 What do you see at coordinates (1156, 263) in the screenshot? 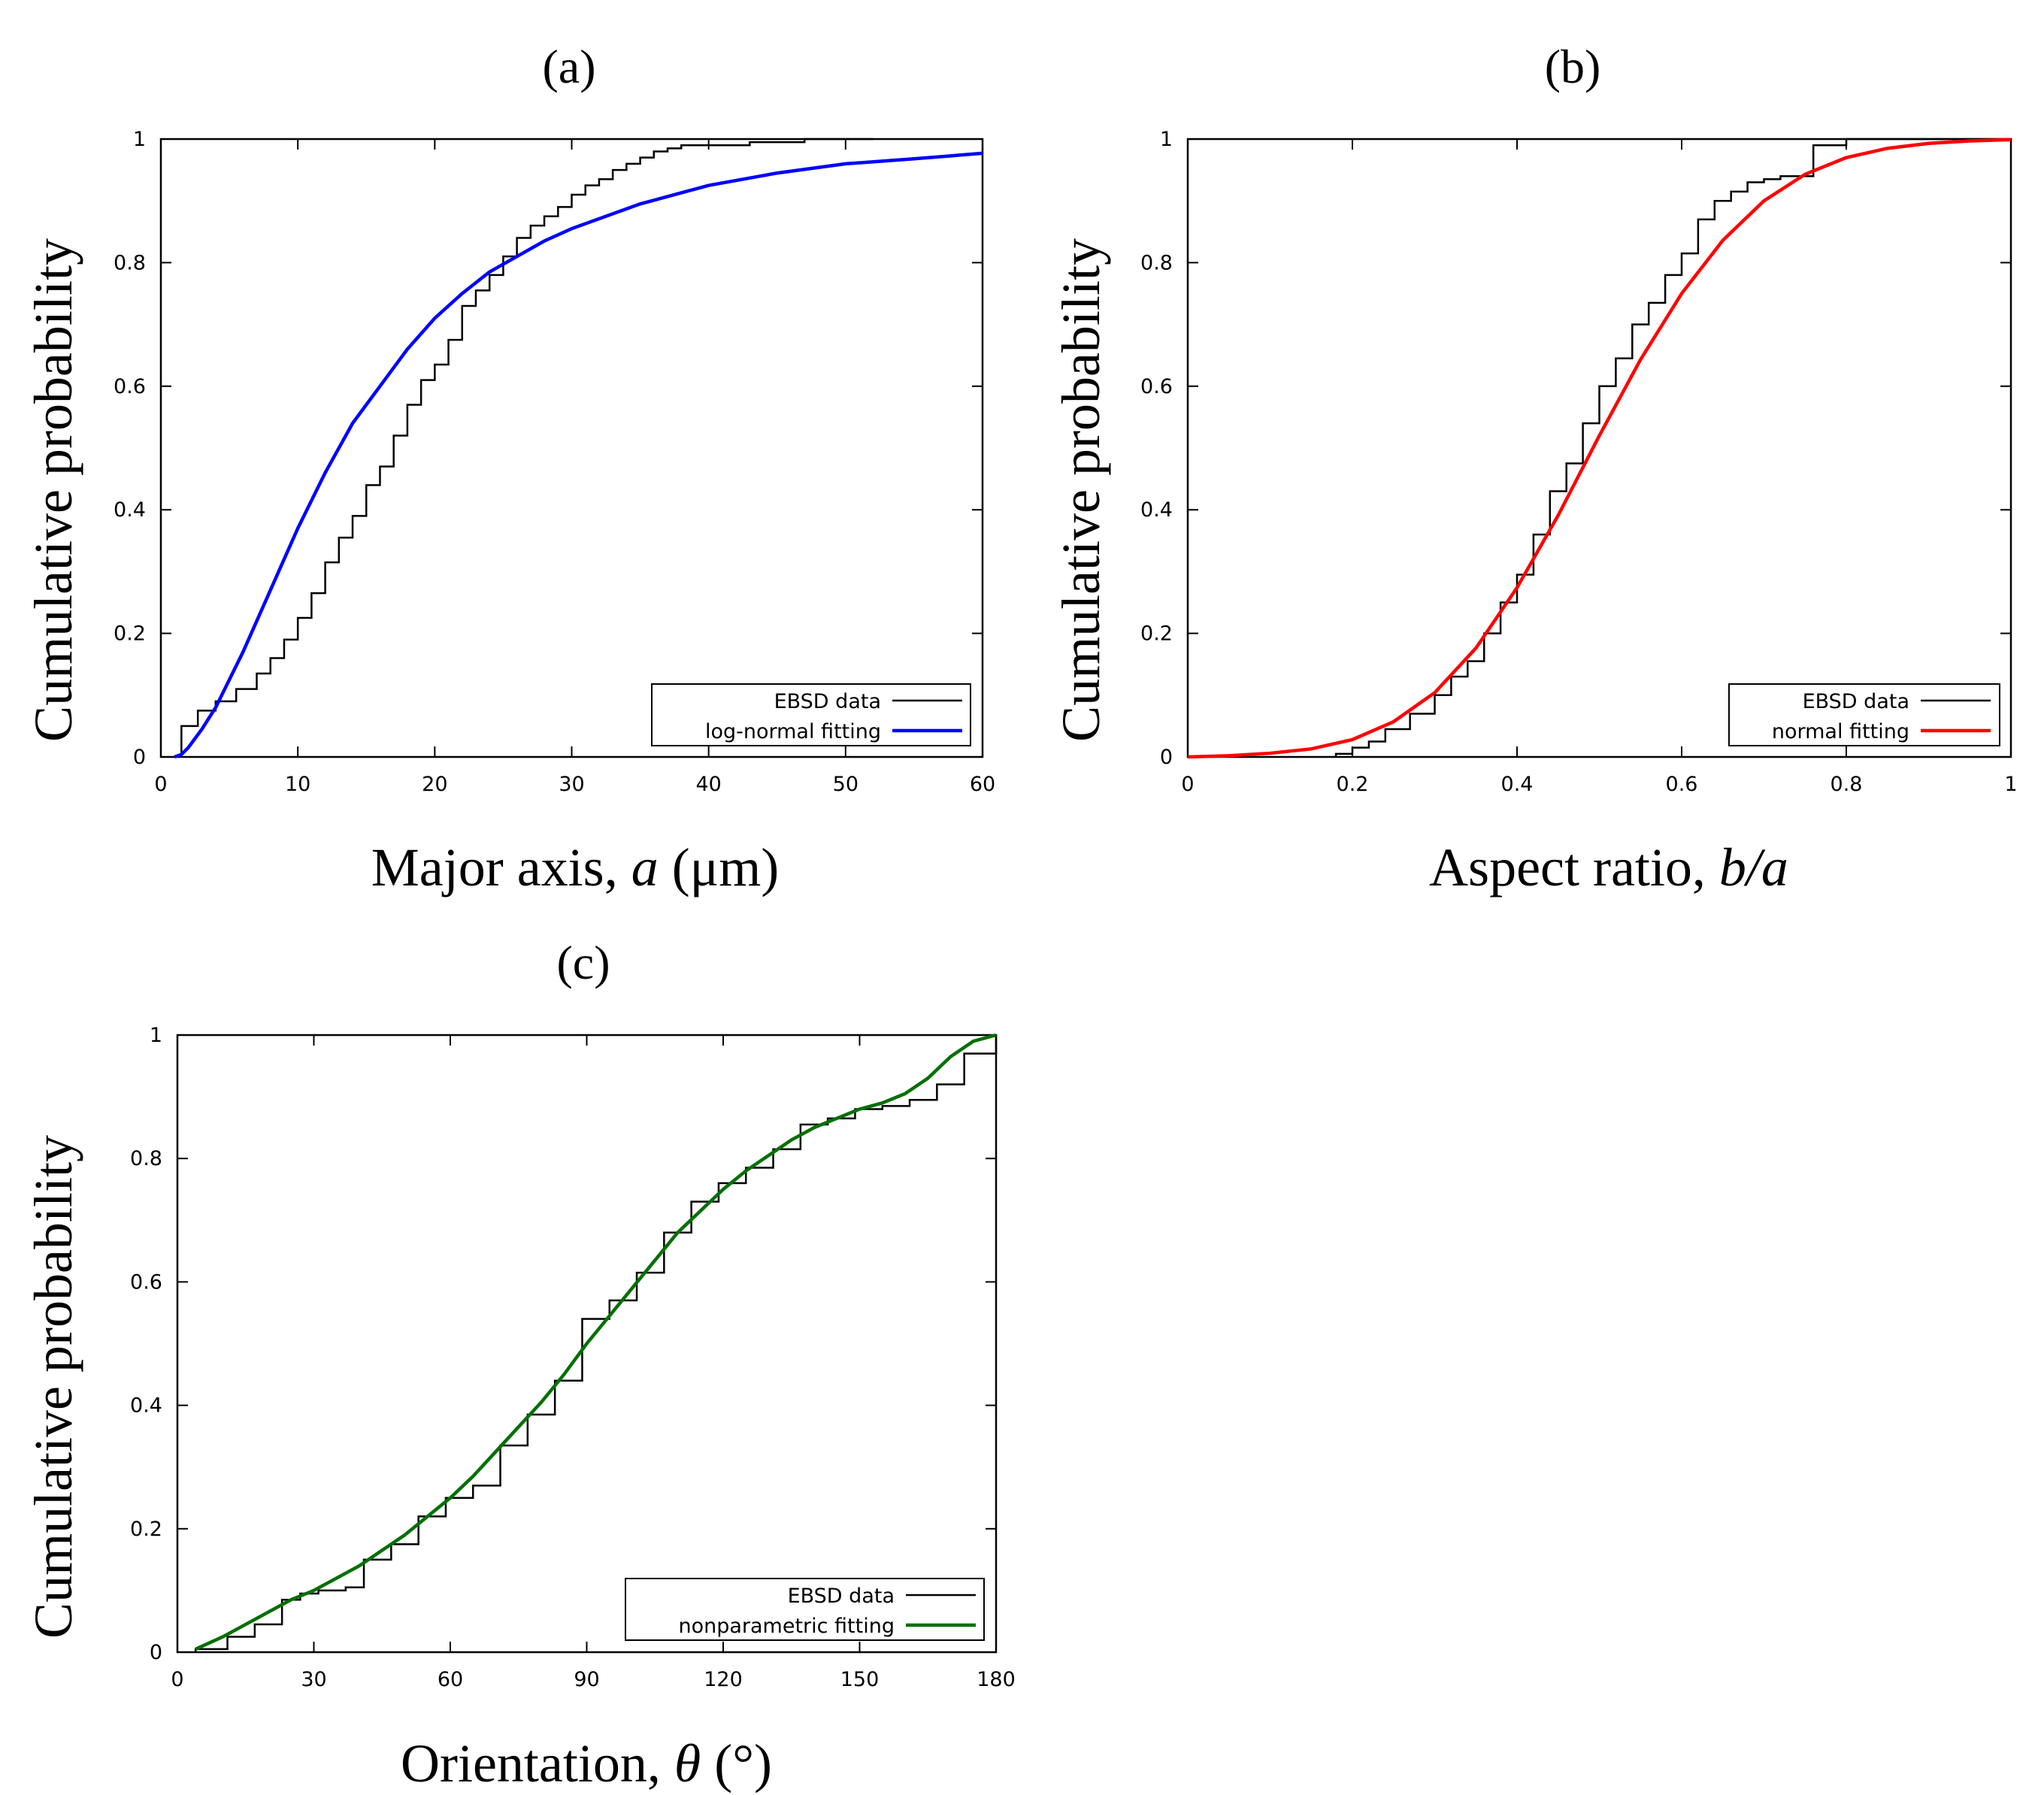
I see `panel-b-ytick-label: 0.8` at bounding box center [1156, 263].